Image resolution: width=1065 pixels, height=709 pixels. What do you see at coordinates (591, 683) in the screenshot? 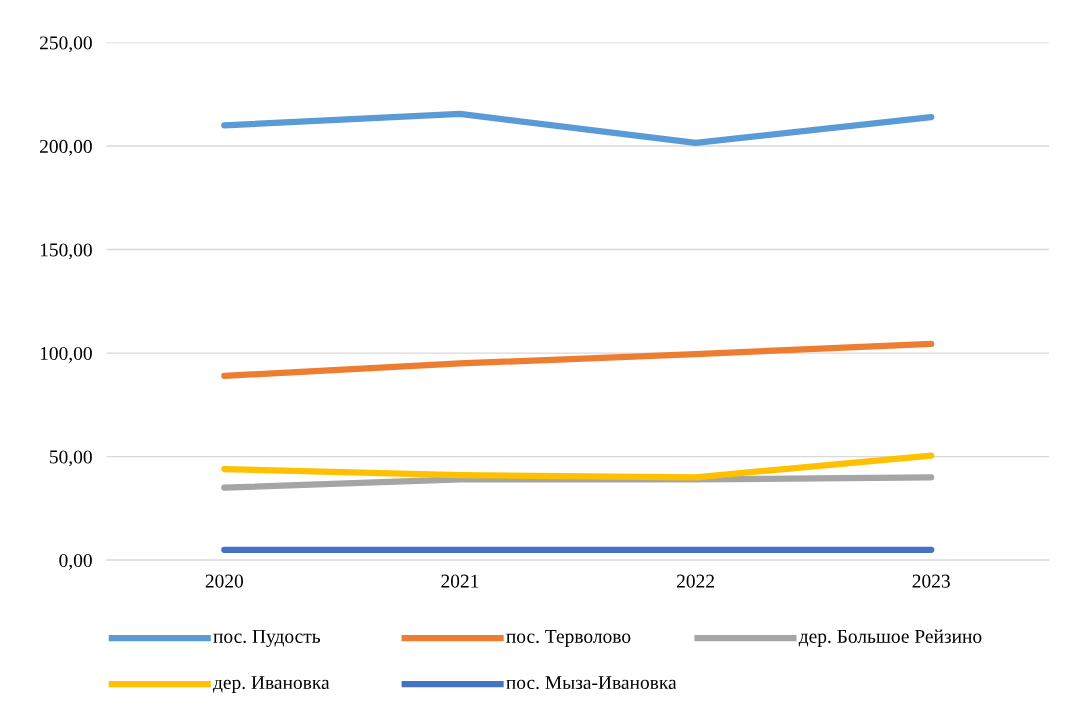
I see `legend-label: пос. Мыза-Ивановка` at bounding box center [591, 683].